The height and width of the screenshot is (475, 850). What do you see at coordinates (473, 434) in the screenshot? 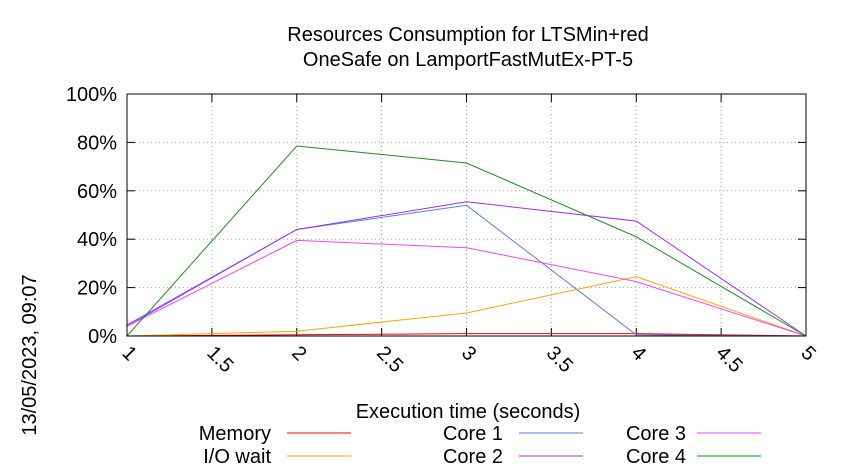
I see `legend-label-core-1: Core 1` at bounding box center [473, 434].